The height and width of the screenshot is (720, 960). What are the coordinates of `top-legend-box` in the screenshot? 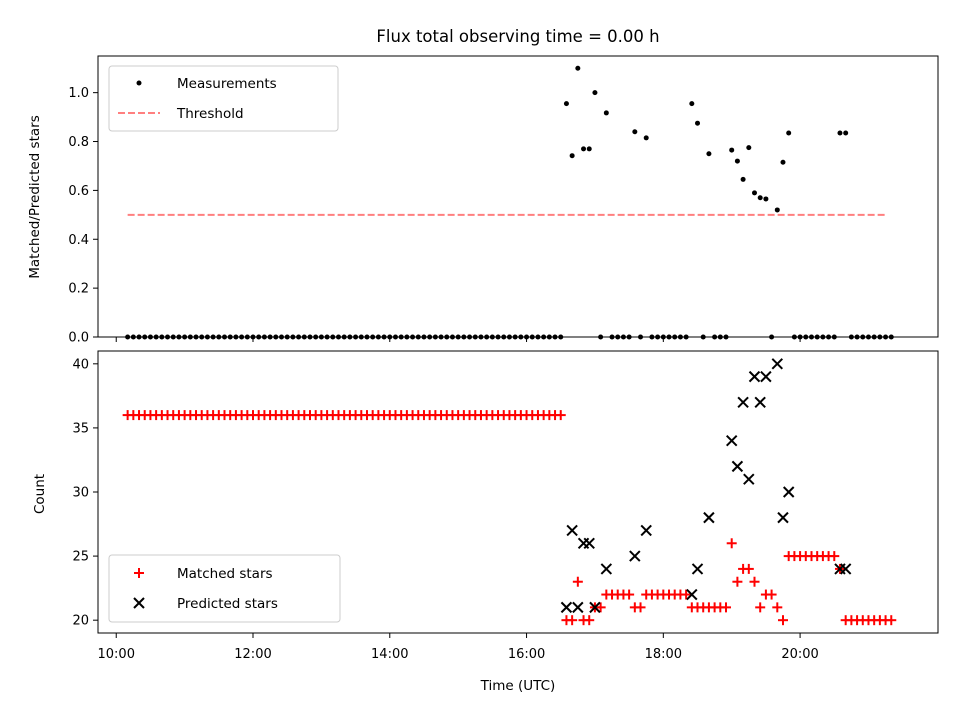 It's located at (223, 98).